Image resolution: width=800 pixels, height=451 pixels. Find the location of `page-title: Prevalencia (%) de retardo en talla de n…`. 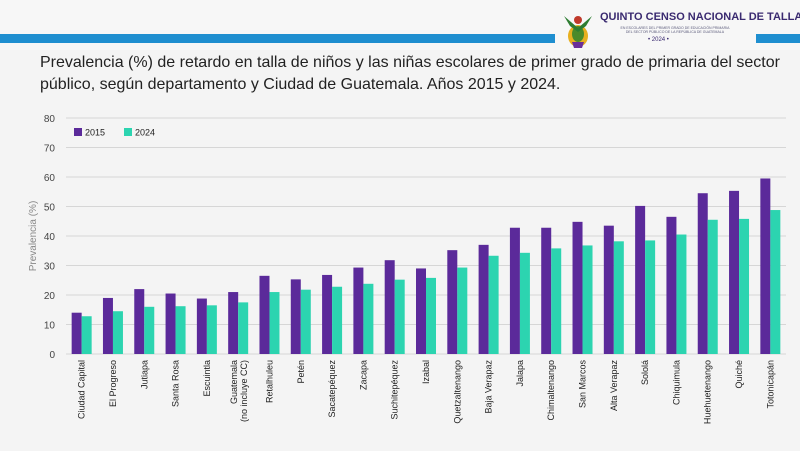

page-title: Prevalencia (%) de retardo en talla de n… is located at coordinates (410, 73).